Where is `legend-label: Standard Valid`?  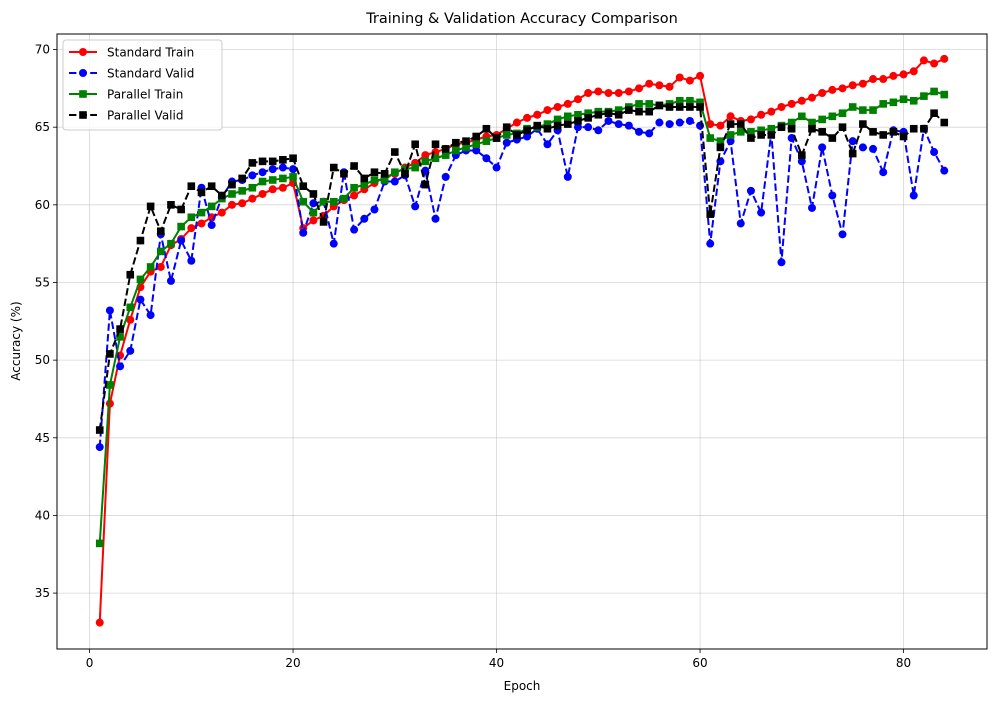 legend-label: Standard Valid is located at coordinates (150, 74).